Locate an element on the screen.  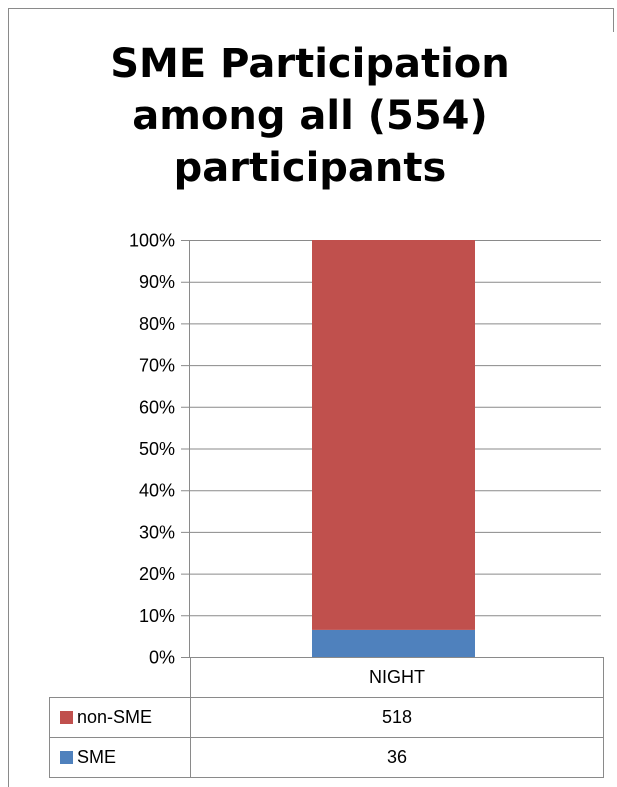
y-tick-label: 60% is located at coordinates (157, 407).